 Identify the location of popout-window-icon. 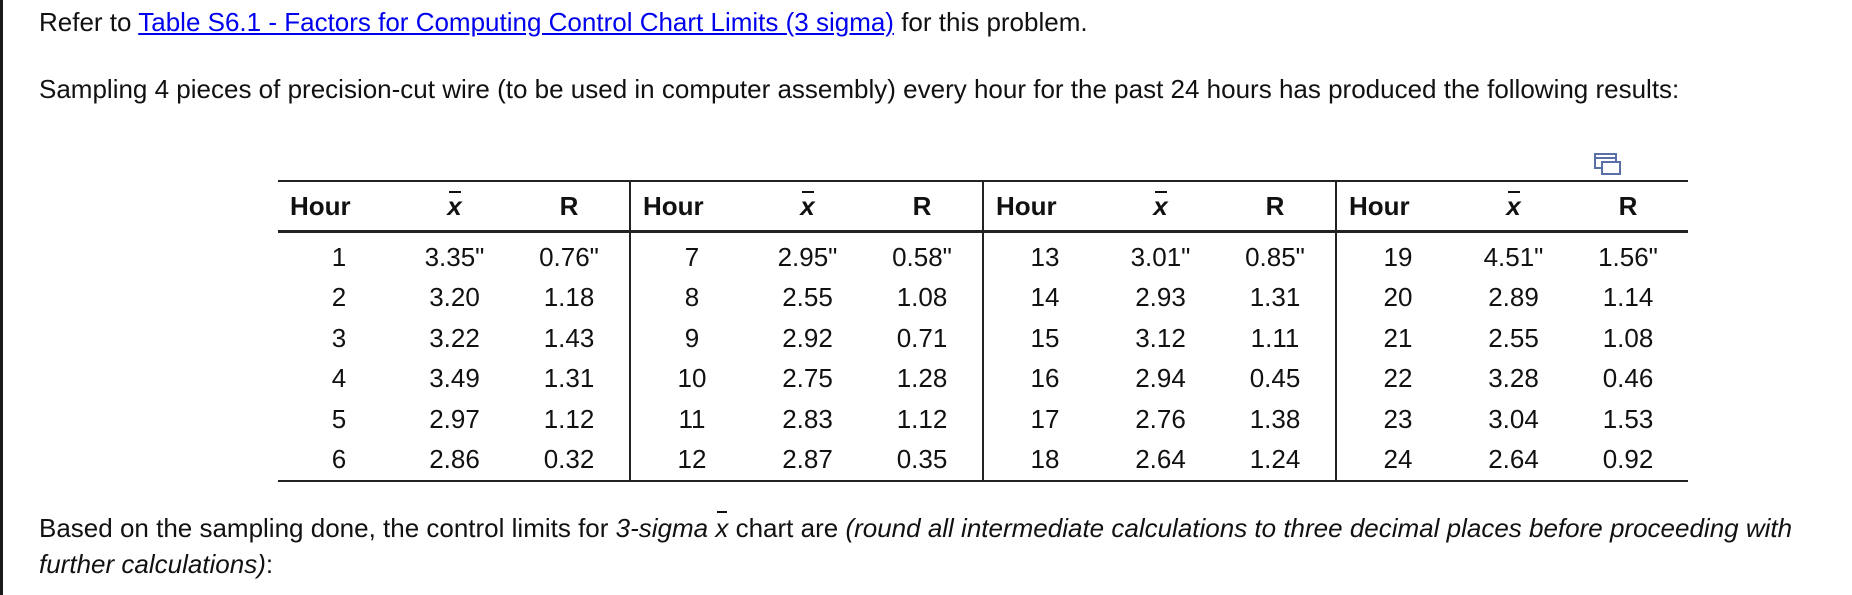
(1607, 164).